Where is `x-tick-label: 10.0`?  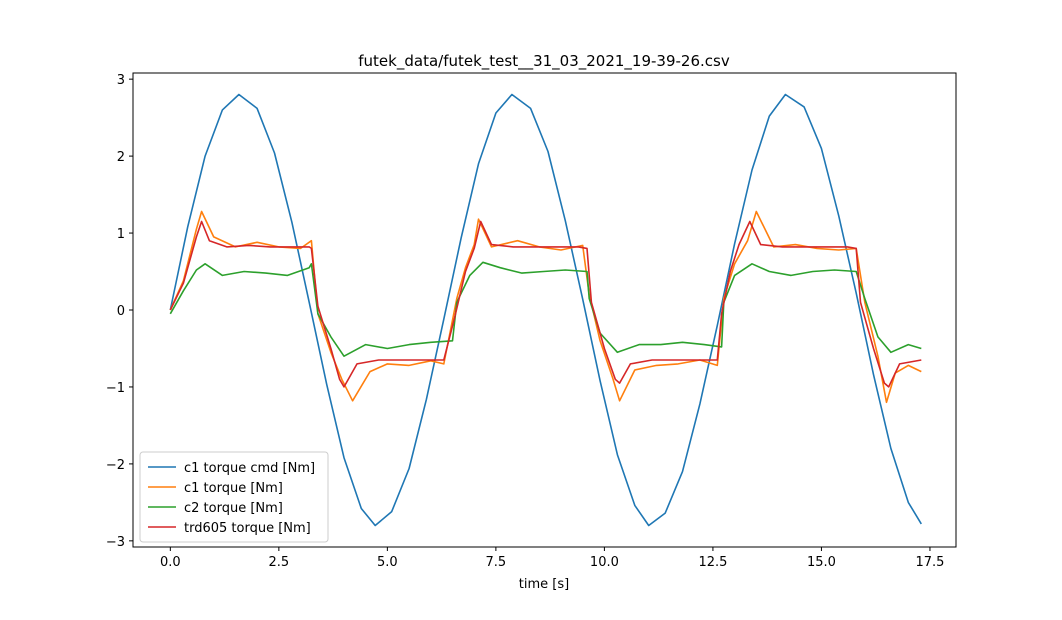 x-tick-label: 10.0 is located at coordinates (604, 562).